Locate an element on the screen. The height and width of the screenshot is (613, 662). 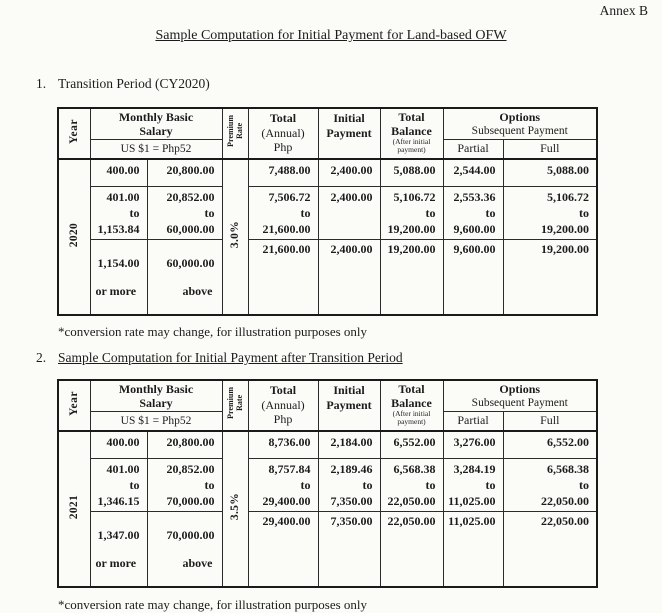
total-annual-cell: 29,400.00 is located at coordinates (283, 549).